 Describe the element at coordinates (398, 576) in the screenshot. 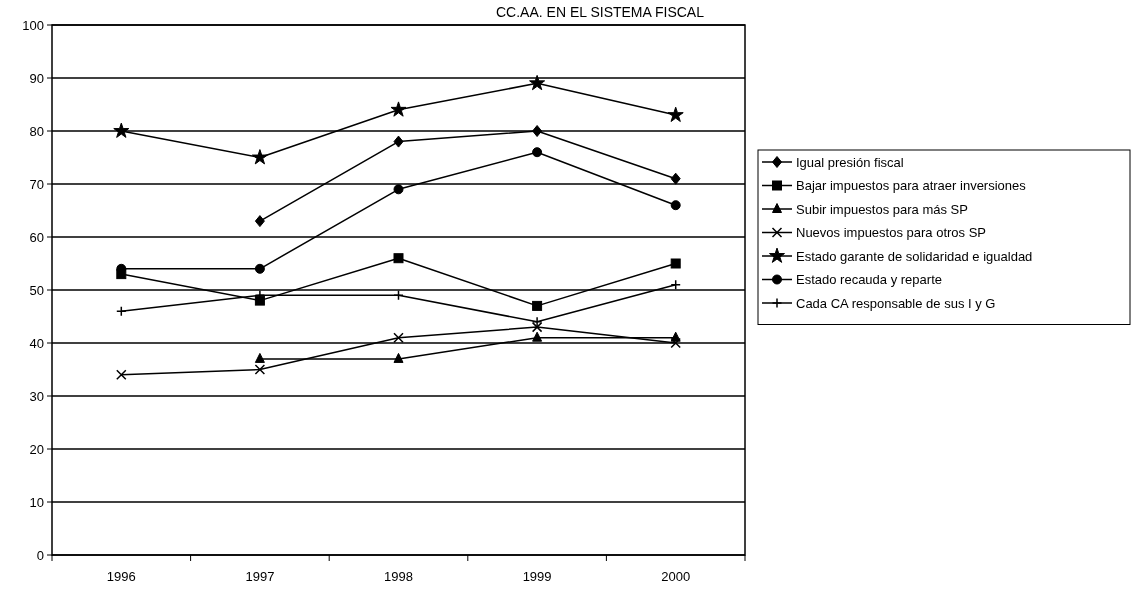

I see `x-tick-label: 1998` at that location.